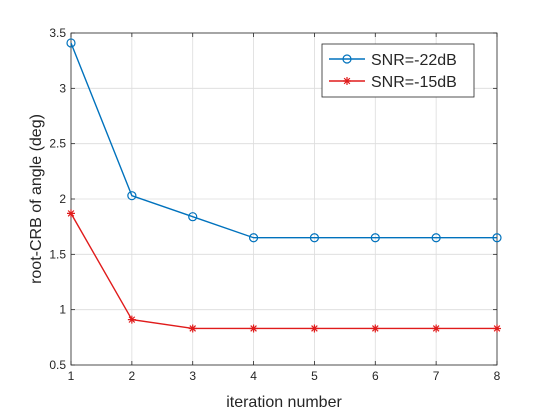 The width and height of the screenshot is (548, 416). I want to click on legend-item: SNR=-15dB, so click(393, 82).